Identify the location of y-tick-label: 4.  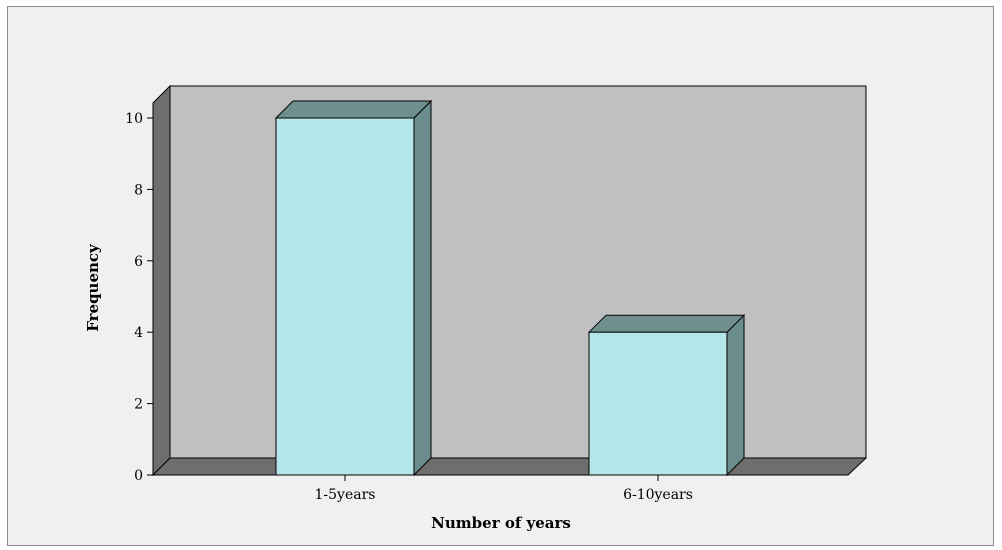
(138, 333).